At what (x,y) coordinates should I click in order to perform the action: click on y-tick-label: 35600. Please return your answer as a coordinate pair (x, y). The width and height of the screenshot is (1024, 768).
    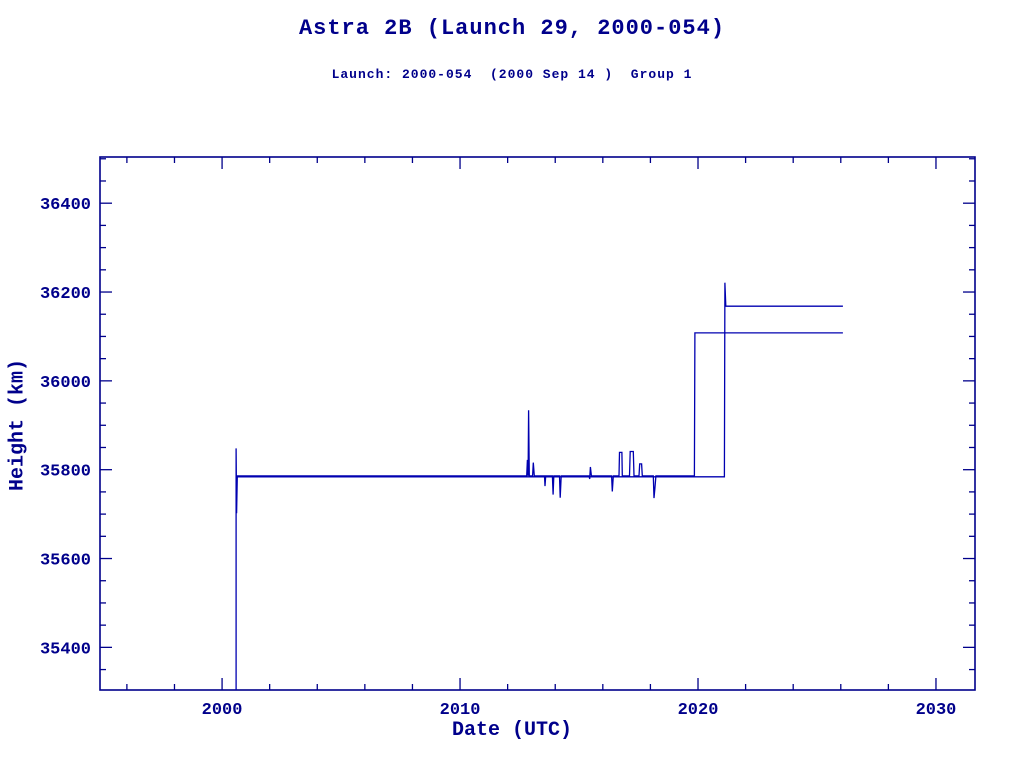
    Looking at the image, I should click on (65, 561).